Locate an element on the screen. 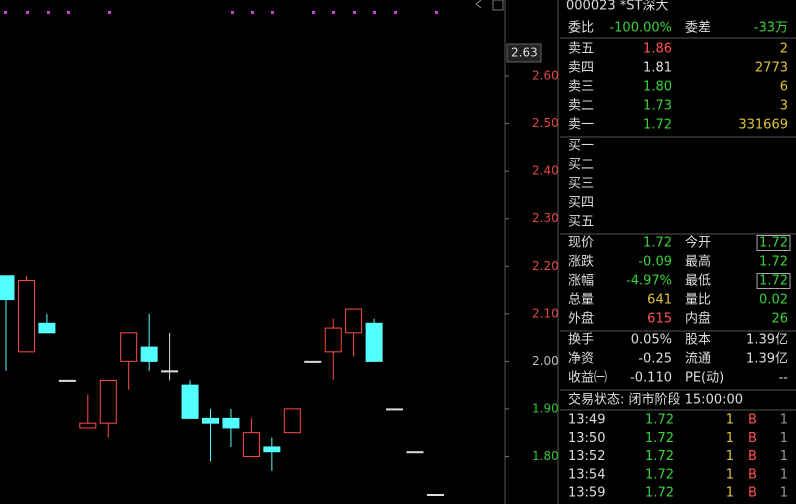  cell: 1.73 is located at coordinates (657, 106).